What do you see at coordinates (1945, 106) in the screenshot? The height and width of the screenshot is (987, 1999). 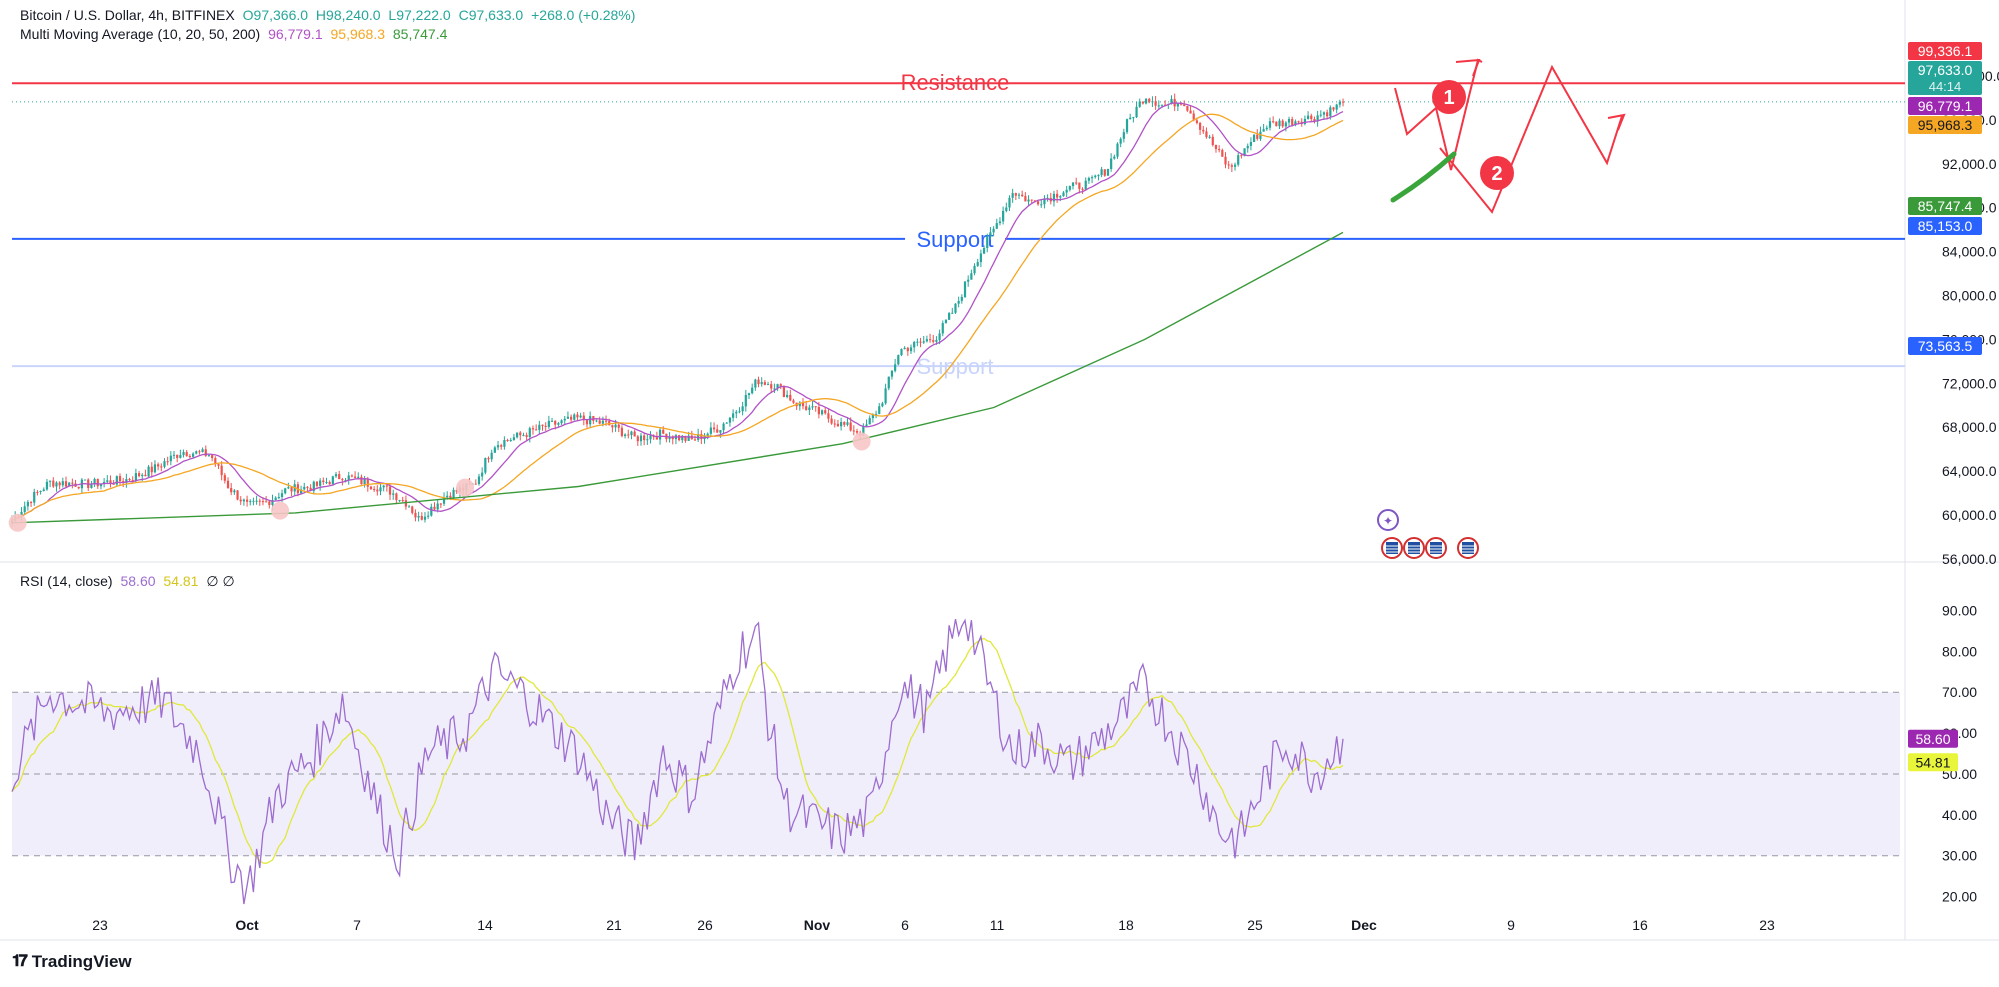 I see `price-badge-label: 96,779.1` at bounding box center [1945, 106].